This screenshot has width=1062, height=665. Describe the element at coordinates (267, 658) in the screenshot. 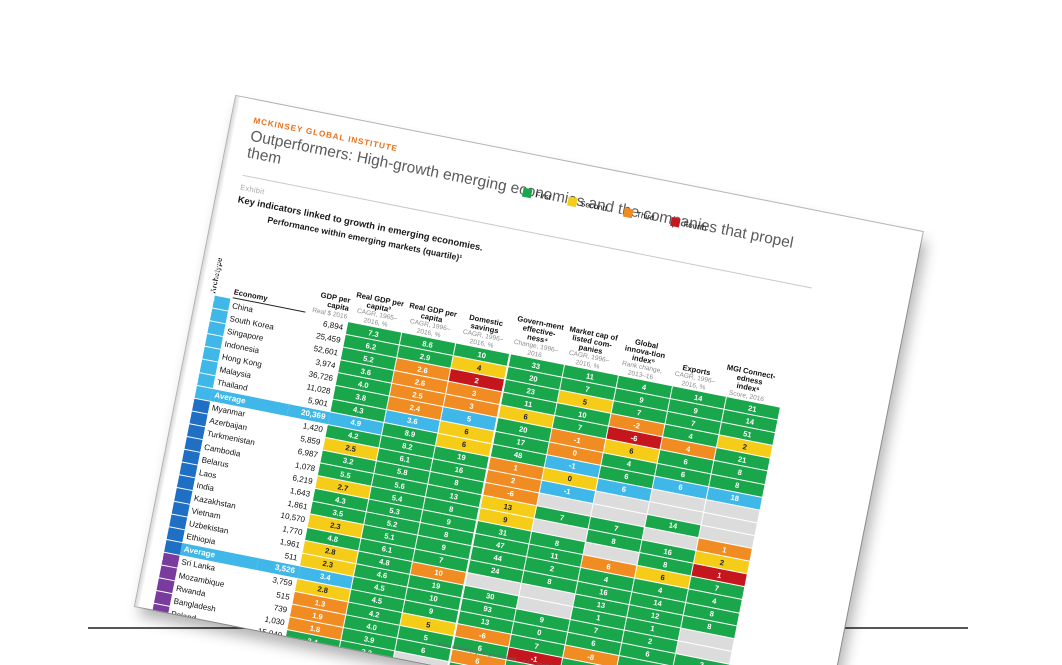

I see `gdp-value-cell: 6,089` at that location.